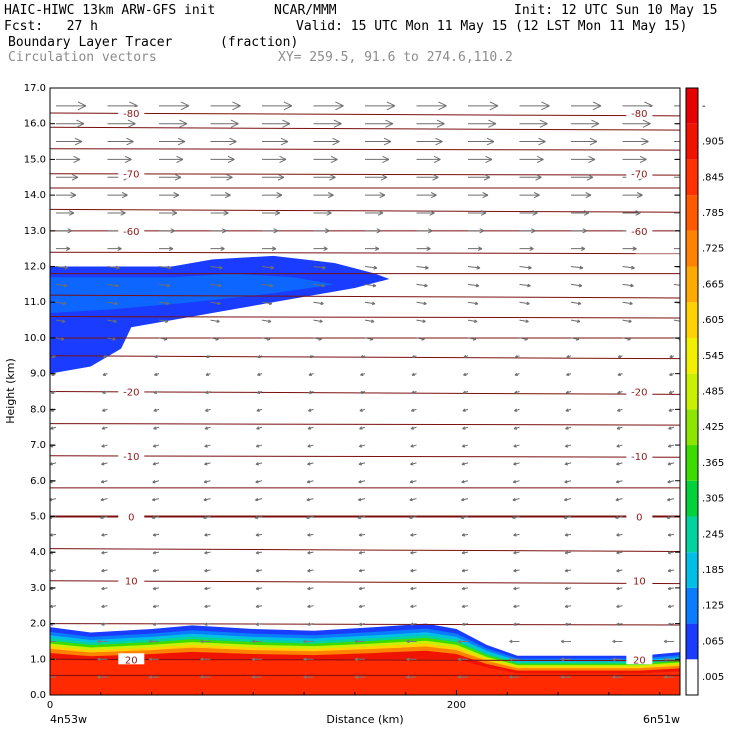 This screenshot has height=740, width=740. I want to click on y-tick-label: 0.0, so click(38, 695).